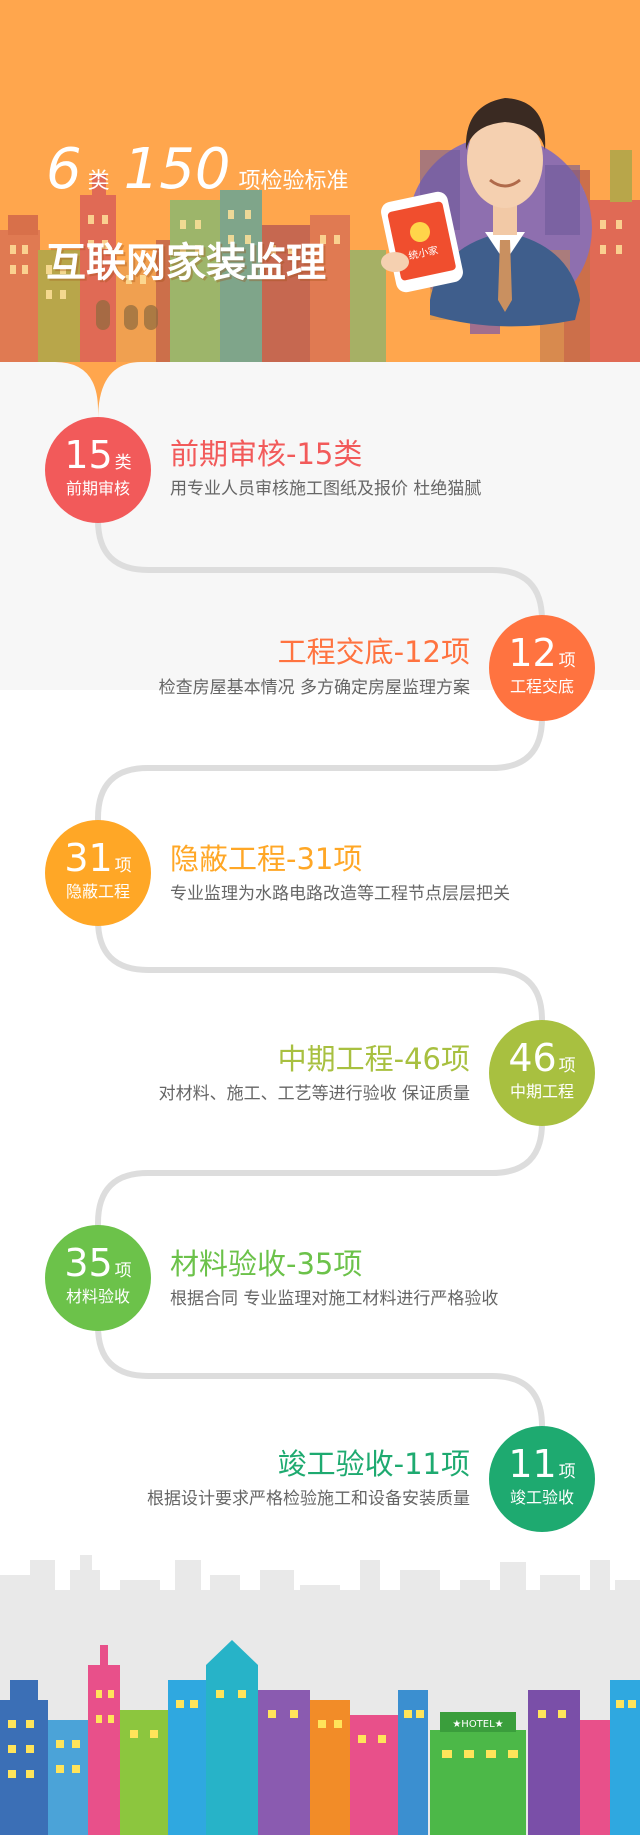 The height and width of the screenshot is (1835, 640). I want to click on hero-title: 互联网家装监理, so click(186, 263).